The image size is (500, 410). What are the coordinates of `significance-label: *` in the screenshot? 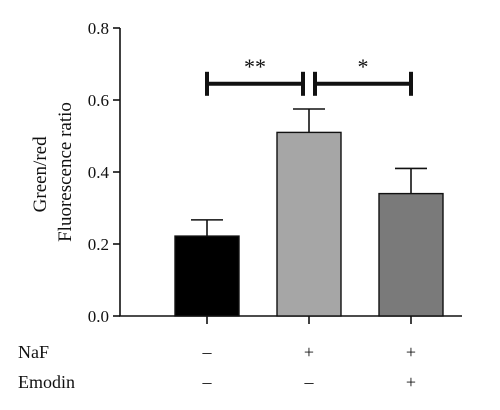 It's located at (363, 66).